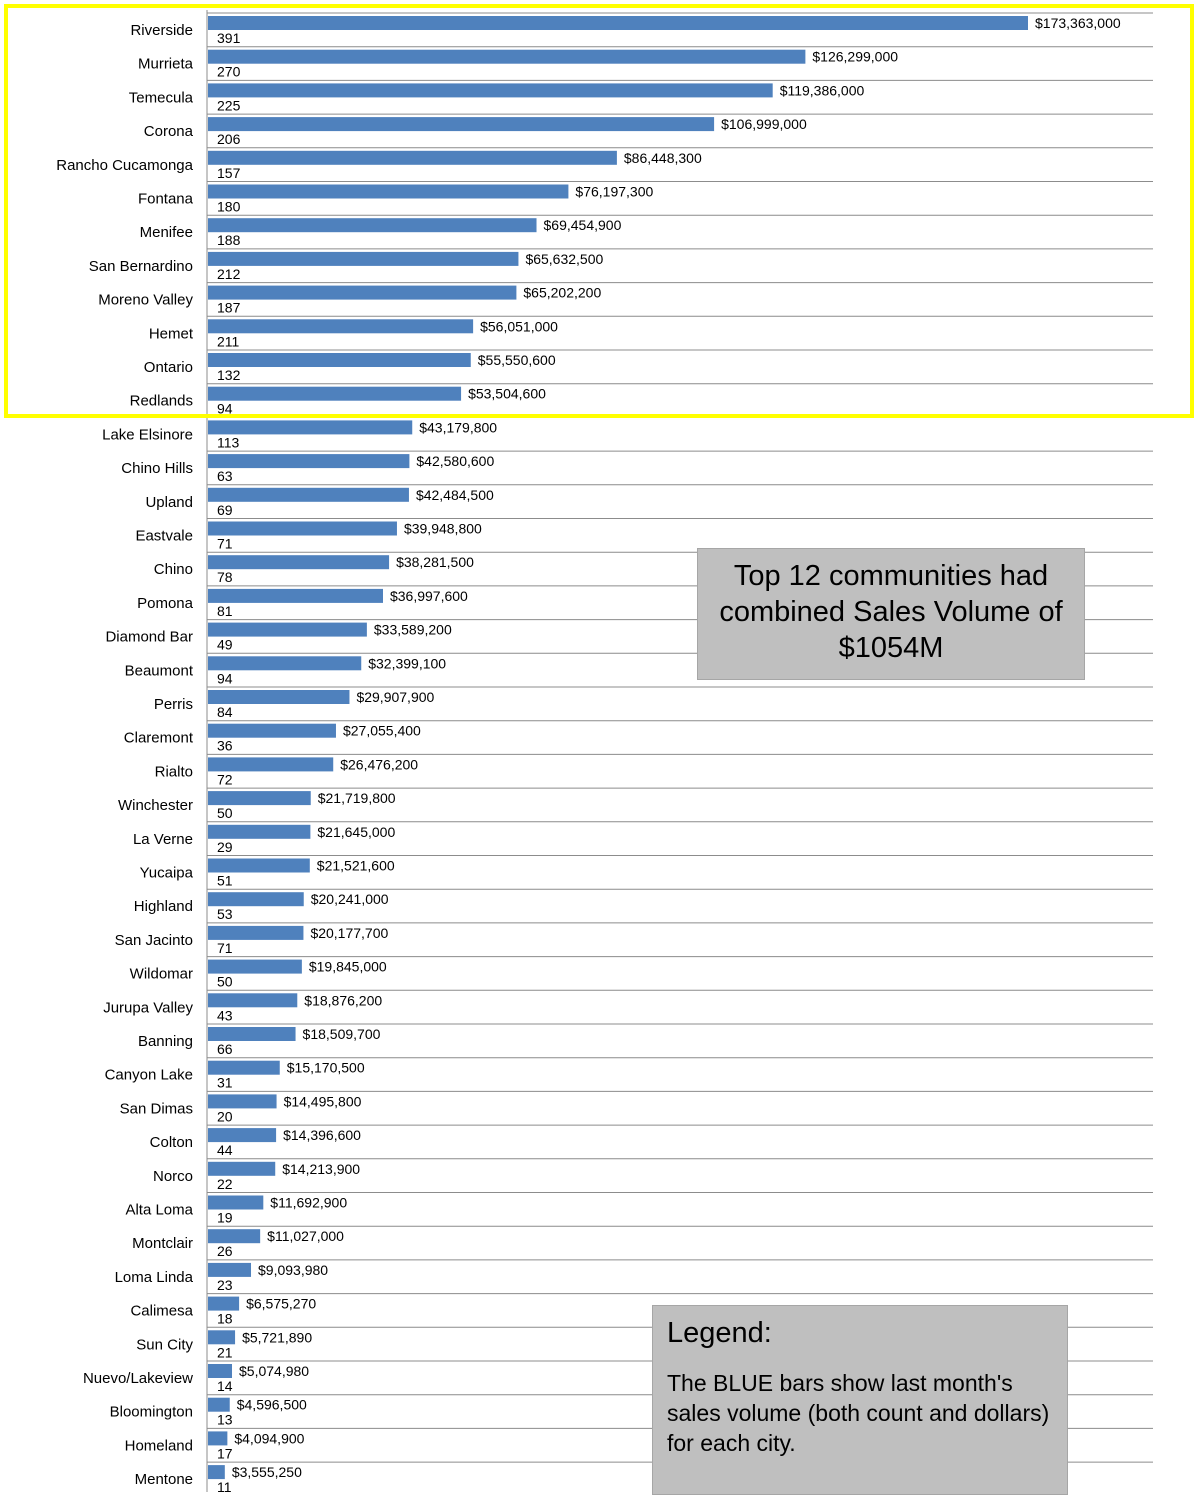  What do you see at coordinates (161, 974) in the screenshot?
I see `category-label: Wildomar` at bounding box center [161, 974].